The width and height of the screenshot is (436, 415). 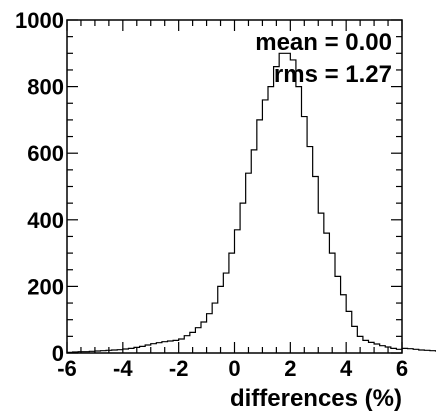 What do you see at coordinates (333, 74) in the screenshot?
I see `stats-rms: rms = 1.27` at bounding box center [333, 74].